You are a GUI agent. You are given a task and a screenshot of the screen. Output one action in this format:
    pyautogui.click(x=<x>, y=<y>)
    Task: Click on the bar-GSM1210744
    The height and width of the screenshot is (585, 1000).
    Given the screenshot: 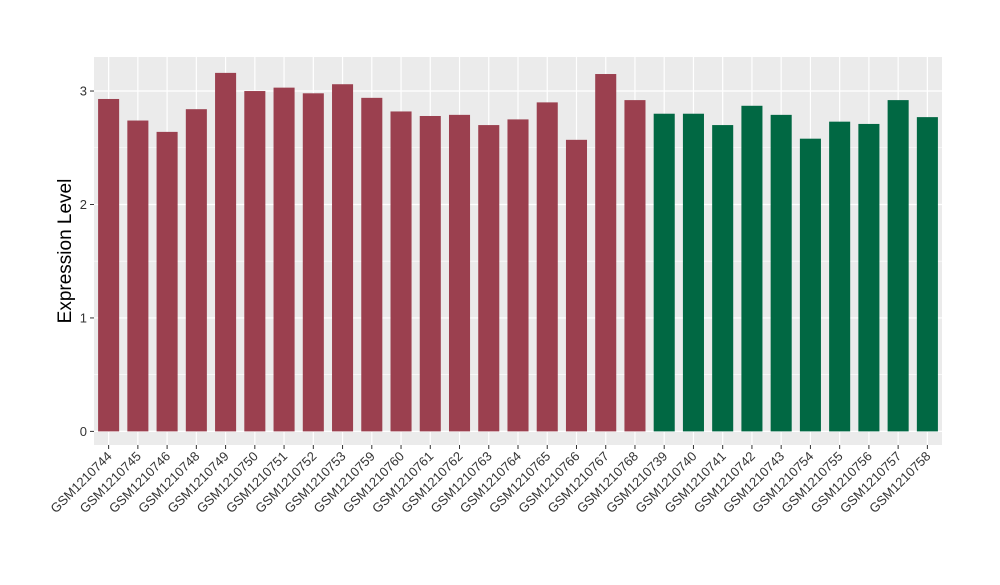 What is the action you would take?
    pyautogui.click(x=109, y=265)
    